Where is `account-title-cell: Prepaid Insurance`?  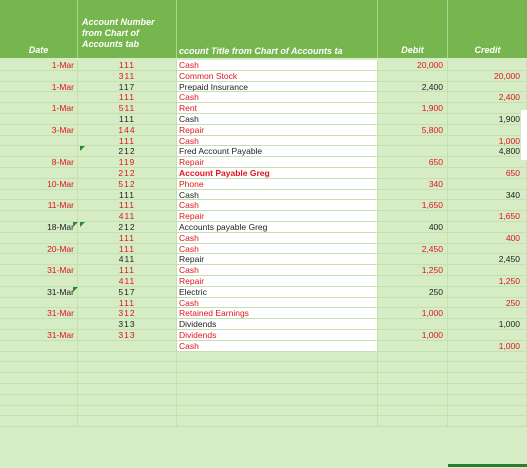
account-title-cell: Prepaid Insurance is located at coordinates (277, 86).